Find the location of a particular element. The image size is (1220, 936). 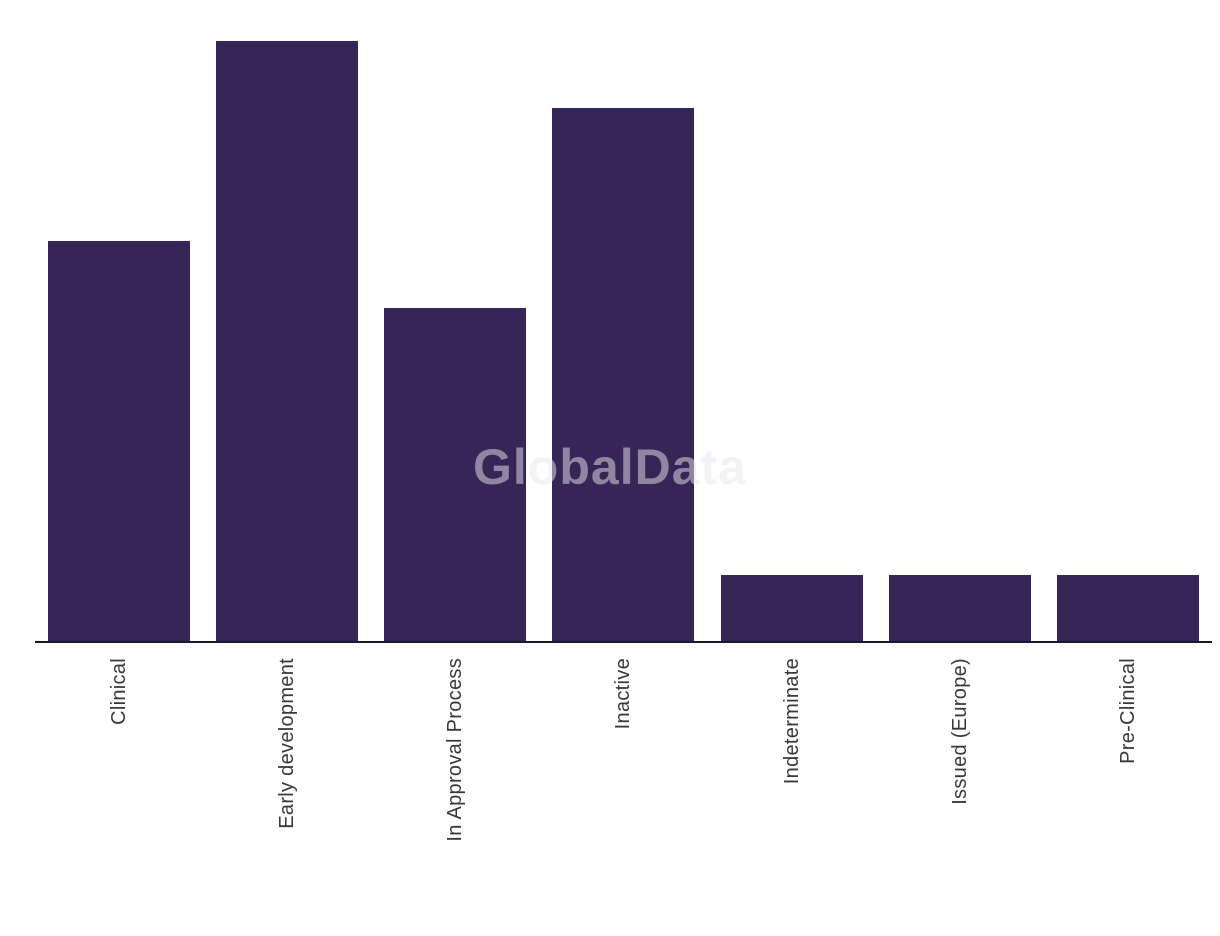

bar-indeterminate is located at coordinates (791, 608).